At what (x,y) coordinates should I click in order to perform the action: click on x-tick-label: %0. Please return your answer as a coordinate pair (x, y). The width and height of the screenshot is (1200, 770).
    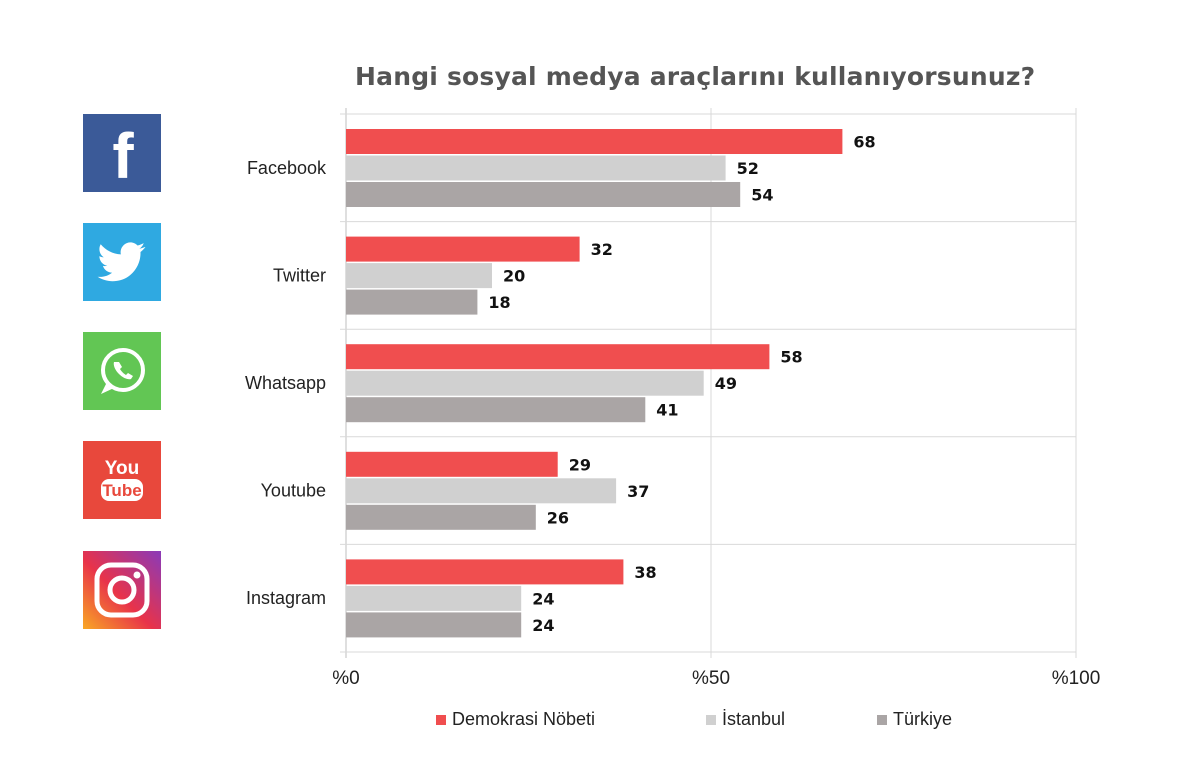
    Looking at the image, I should click on (345, 678).